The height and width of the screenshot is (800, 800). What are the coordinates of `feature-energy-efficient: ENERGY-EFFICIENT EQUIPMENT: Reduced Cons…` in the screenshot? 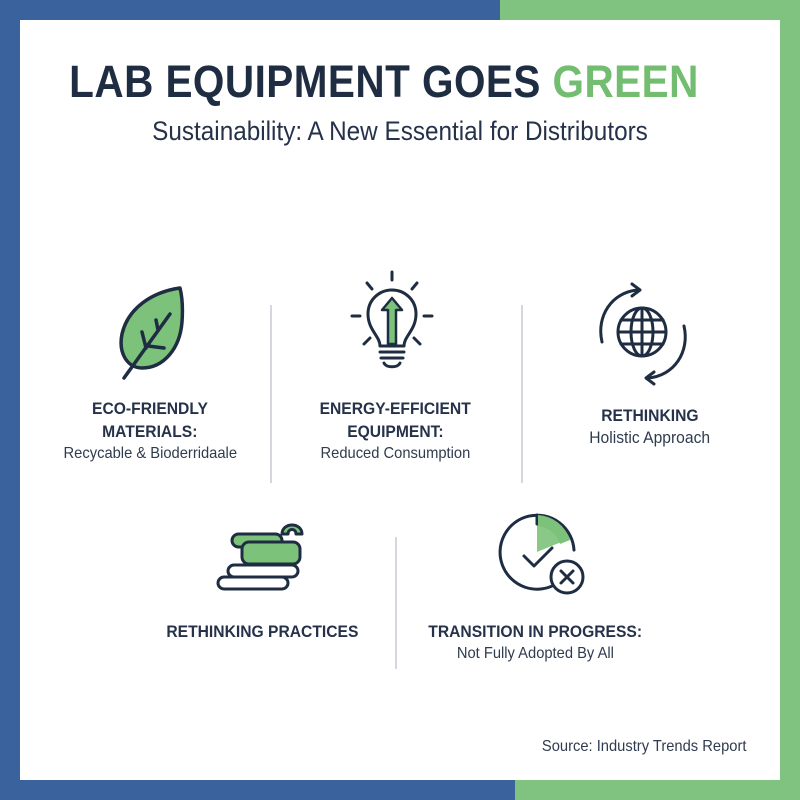 It's located at (395, 431).